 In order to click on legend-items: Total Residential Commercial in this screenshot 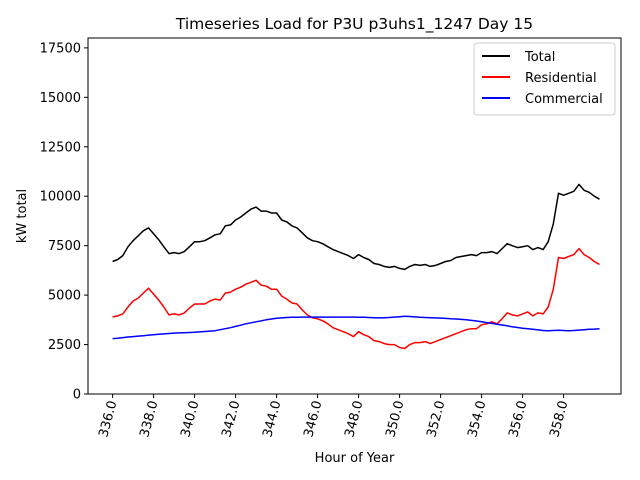, I will do `click(542, 78)`.